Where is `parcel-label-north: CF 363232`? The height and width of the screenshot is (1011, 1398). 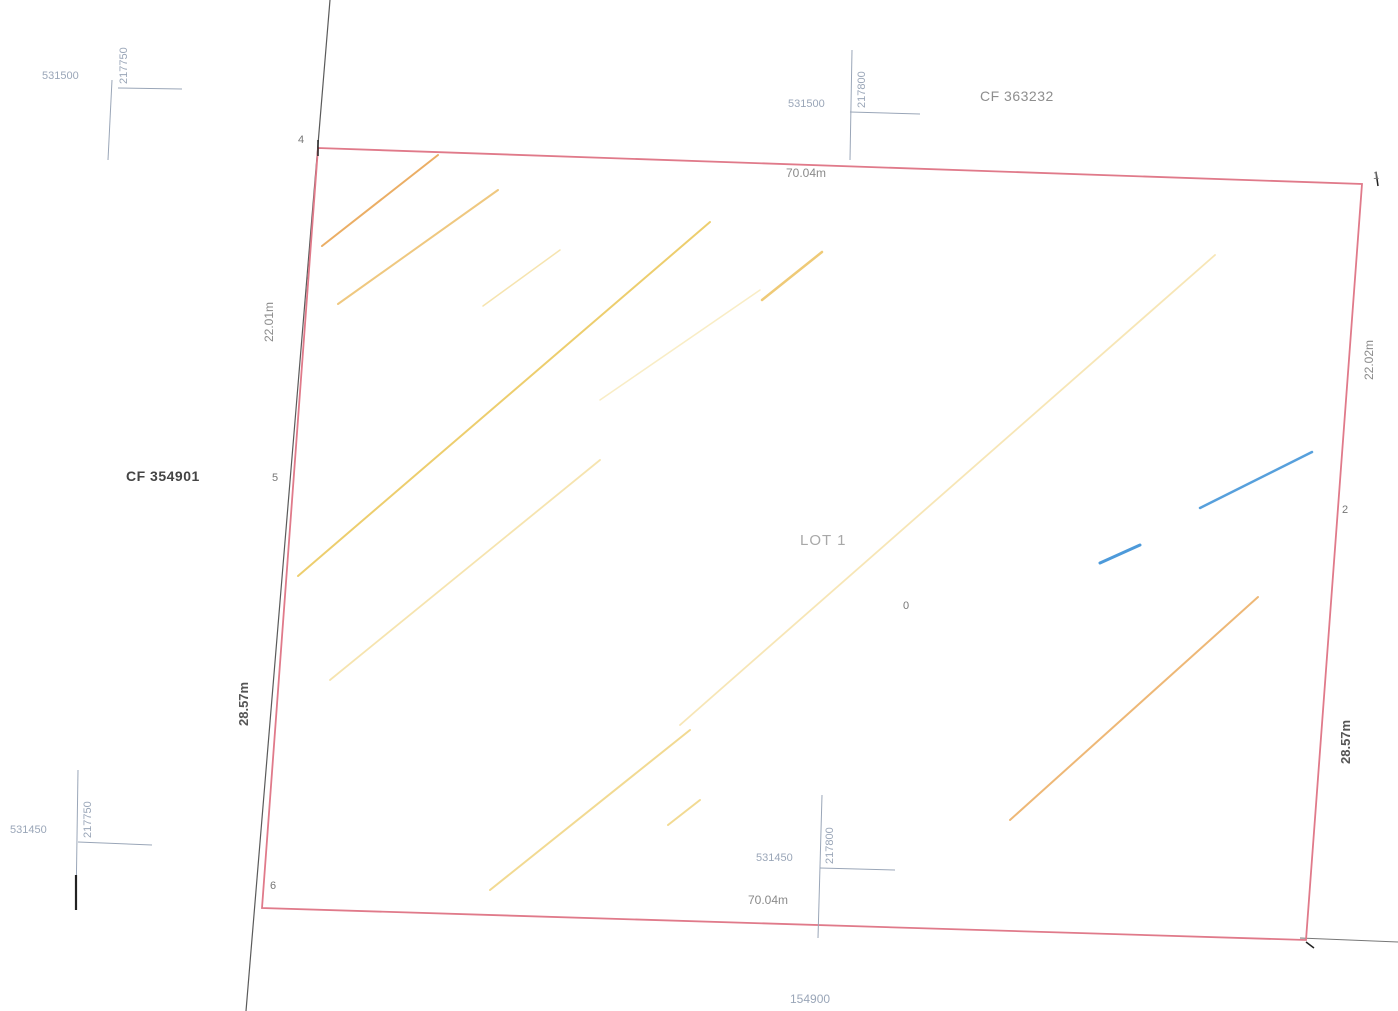 parcel-label-north: CF 363232 is located at coordinates (1017, 96).